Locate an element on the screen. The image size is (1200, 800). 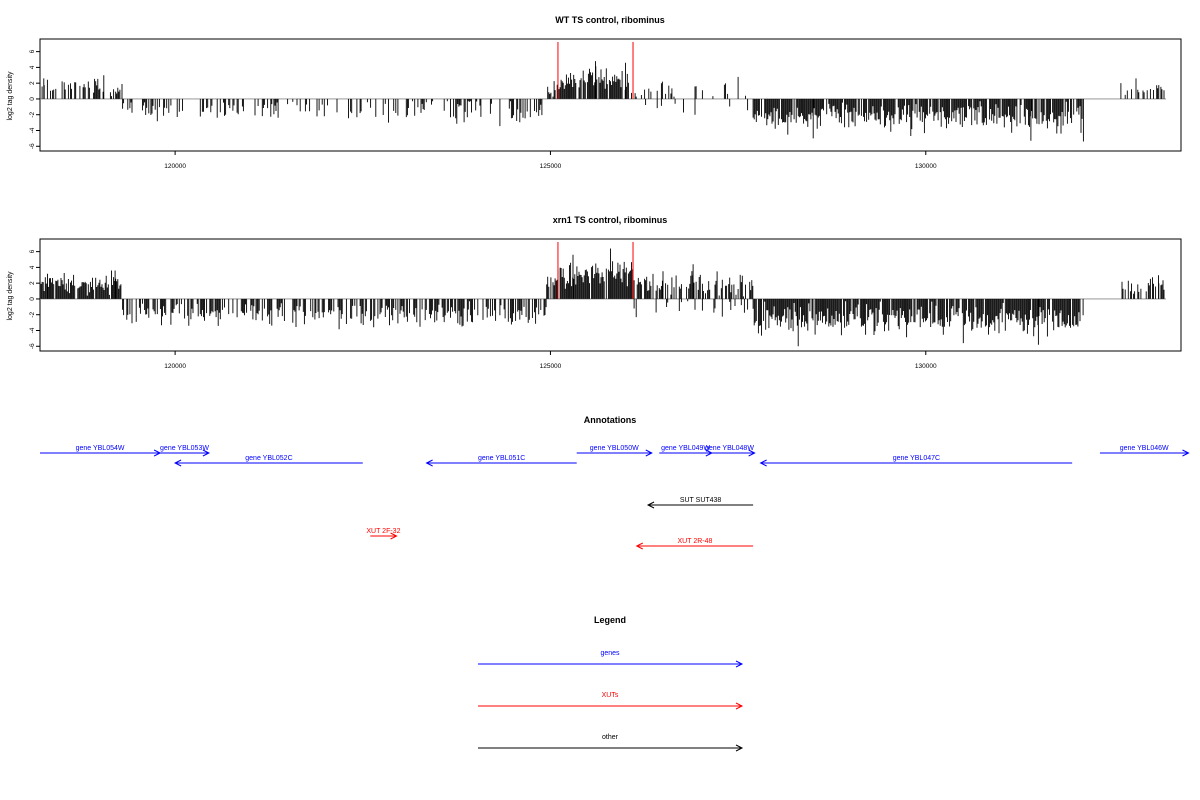
wt-density-bars is located at coordinates (602, 101).